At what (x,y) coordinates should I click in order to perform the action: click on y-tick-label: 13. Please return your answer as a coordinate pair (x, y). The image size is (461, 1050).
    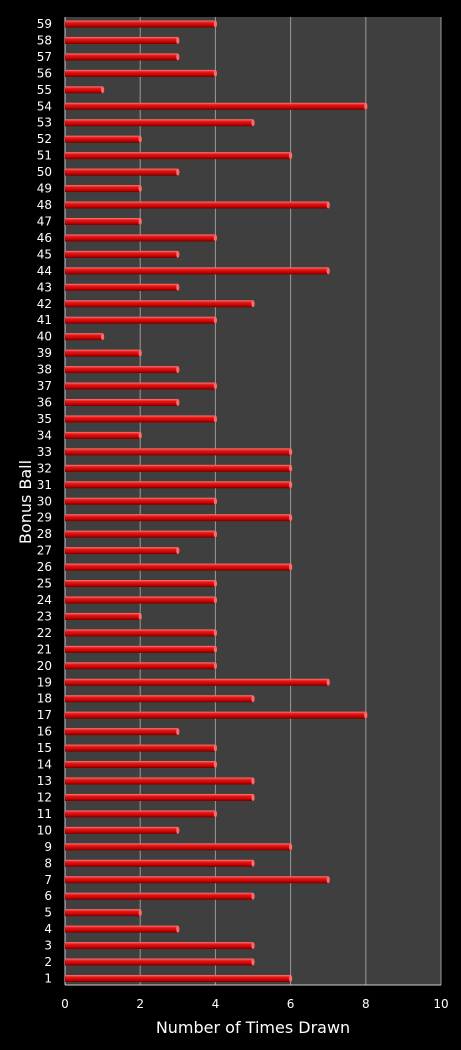
    Looking at the image, I should click on (44, 781).